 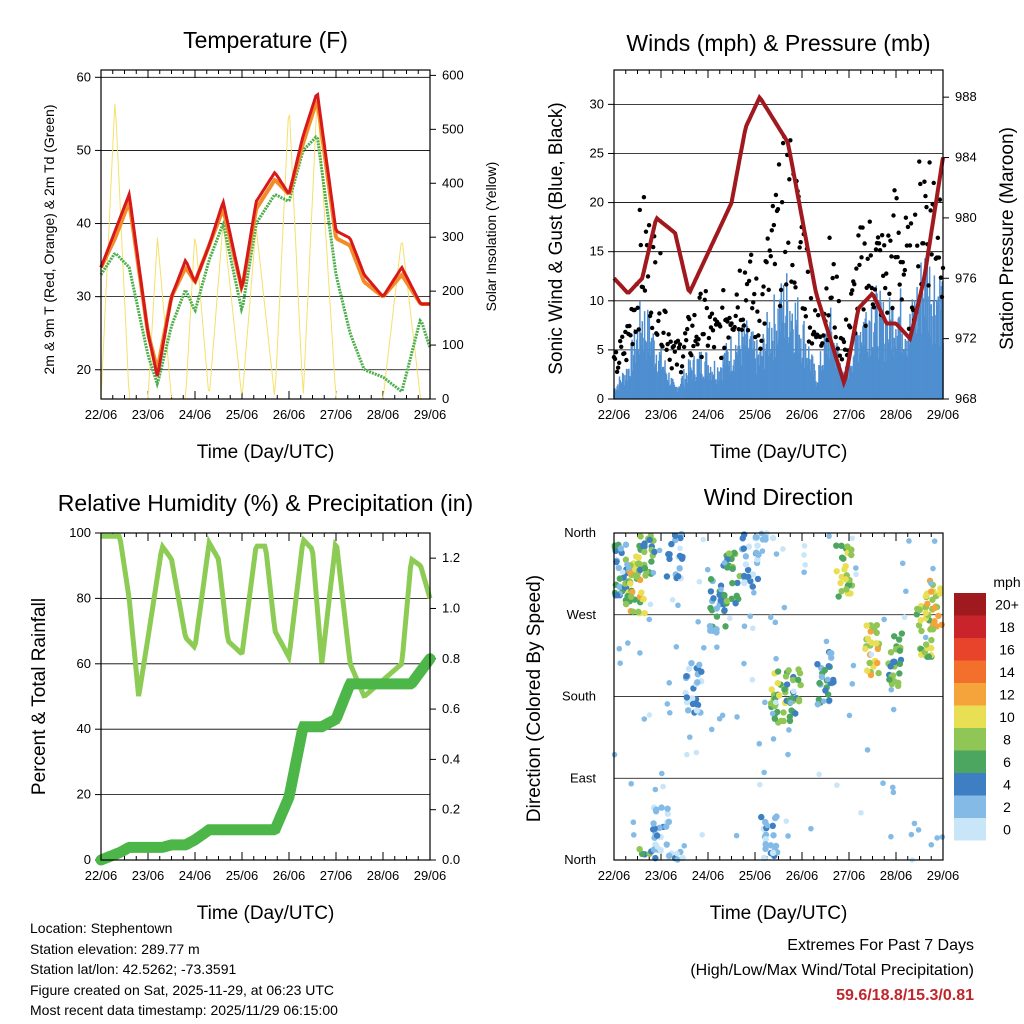 I want to click on x-tick-label: 28/06, so click(x=383, y=414).